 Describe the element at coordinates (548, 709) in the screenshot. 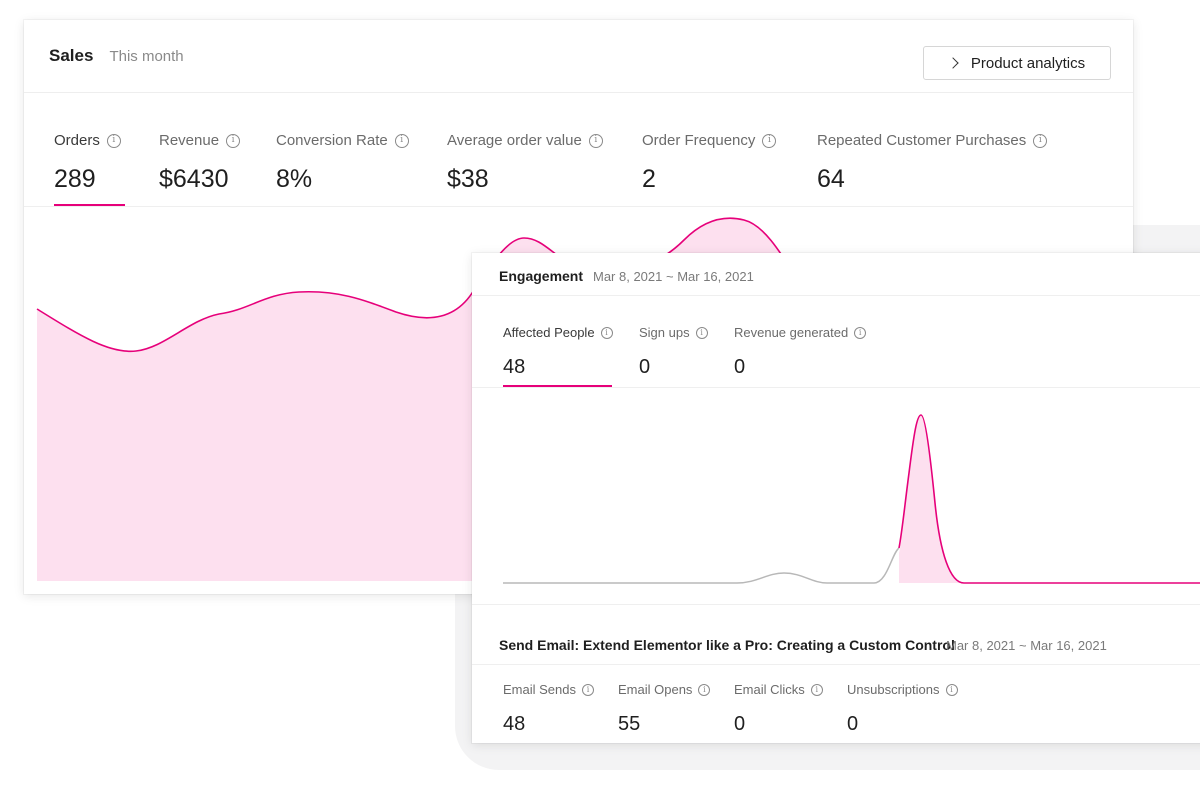

I see `metric-email-sends: Email Sends i 48` at that location.